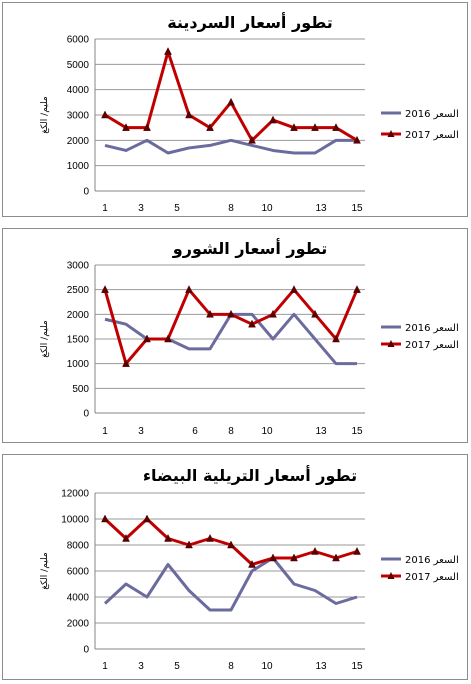 Image resolution: width=471 pixels, height=684 pixels. What do you see at coordinates (78, 340) in the screenshot?
I see `y-tick-label: 1500` at bounding box center [78, 340].